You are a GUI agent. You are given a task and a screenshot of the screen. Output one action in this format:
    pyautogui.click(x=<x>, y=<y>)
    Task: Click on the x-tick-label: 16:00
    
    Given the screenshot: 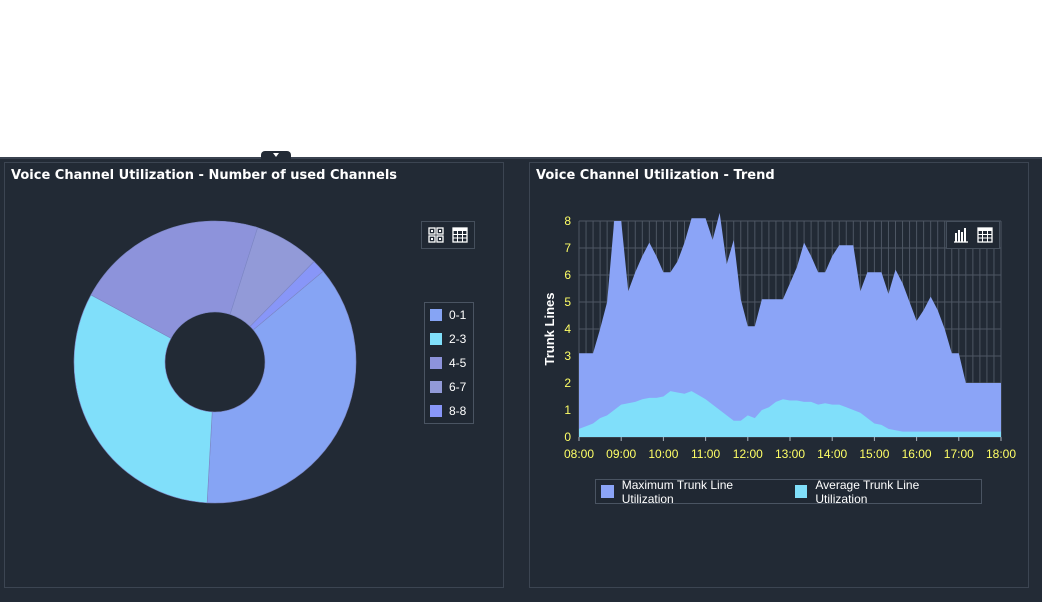 What is the action you would take?
    pyautogui.click(x=917, y=454)
    